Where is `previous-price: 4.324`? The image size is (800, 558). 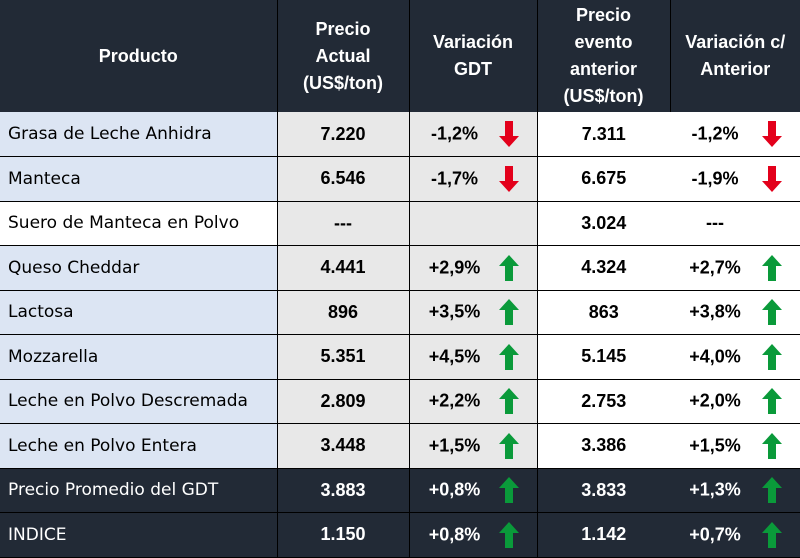 previous-price: 4.324 is located at coordinates (603, 268).